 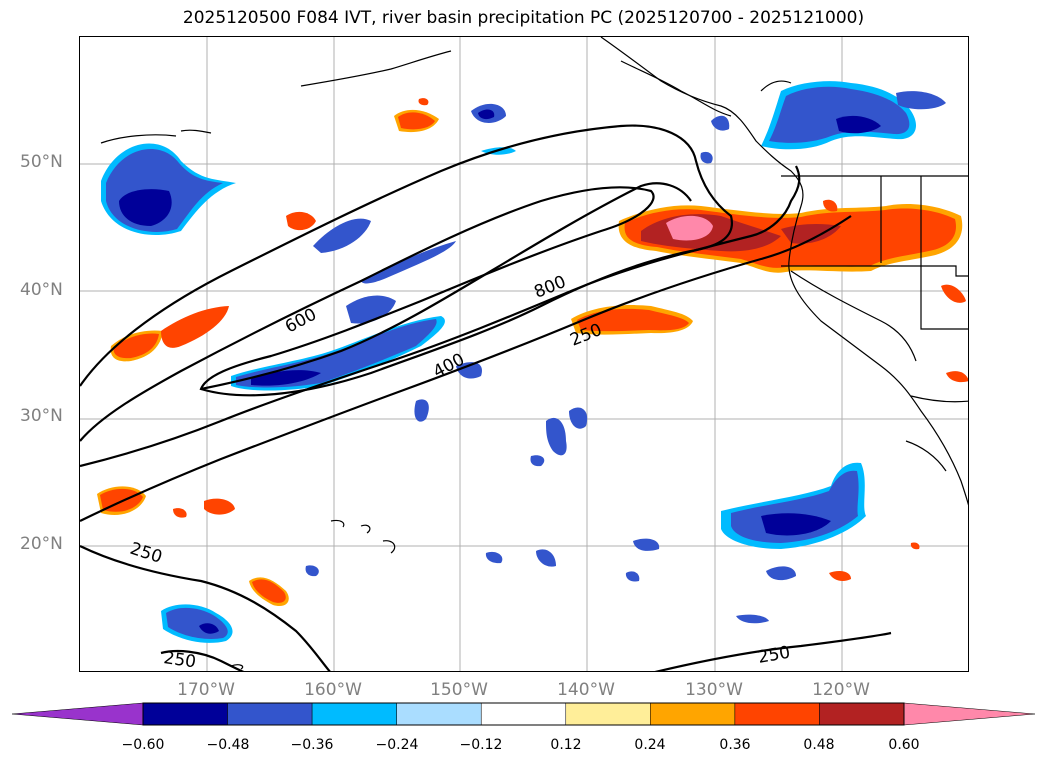 What do you see at coordinates (735, 745) in the screenshot?
I see `colorbar-tick-8: 0.36` at bounding box center [735, 745].